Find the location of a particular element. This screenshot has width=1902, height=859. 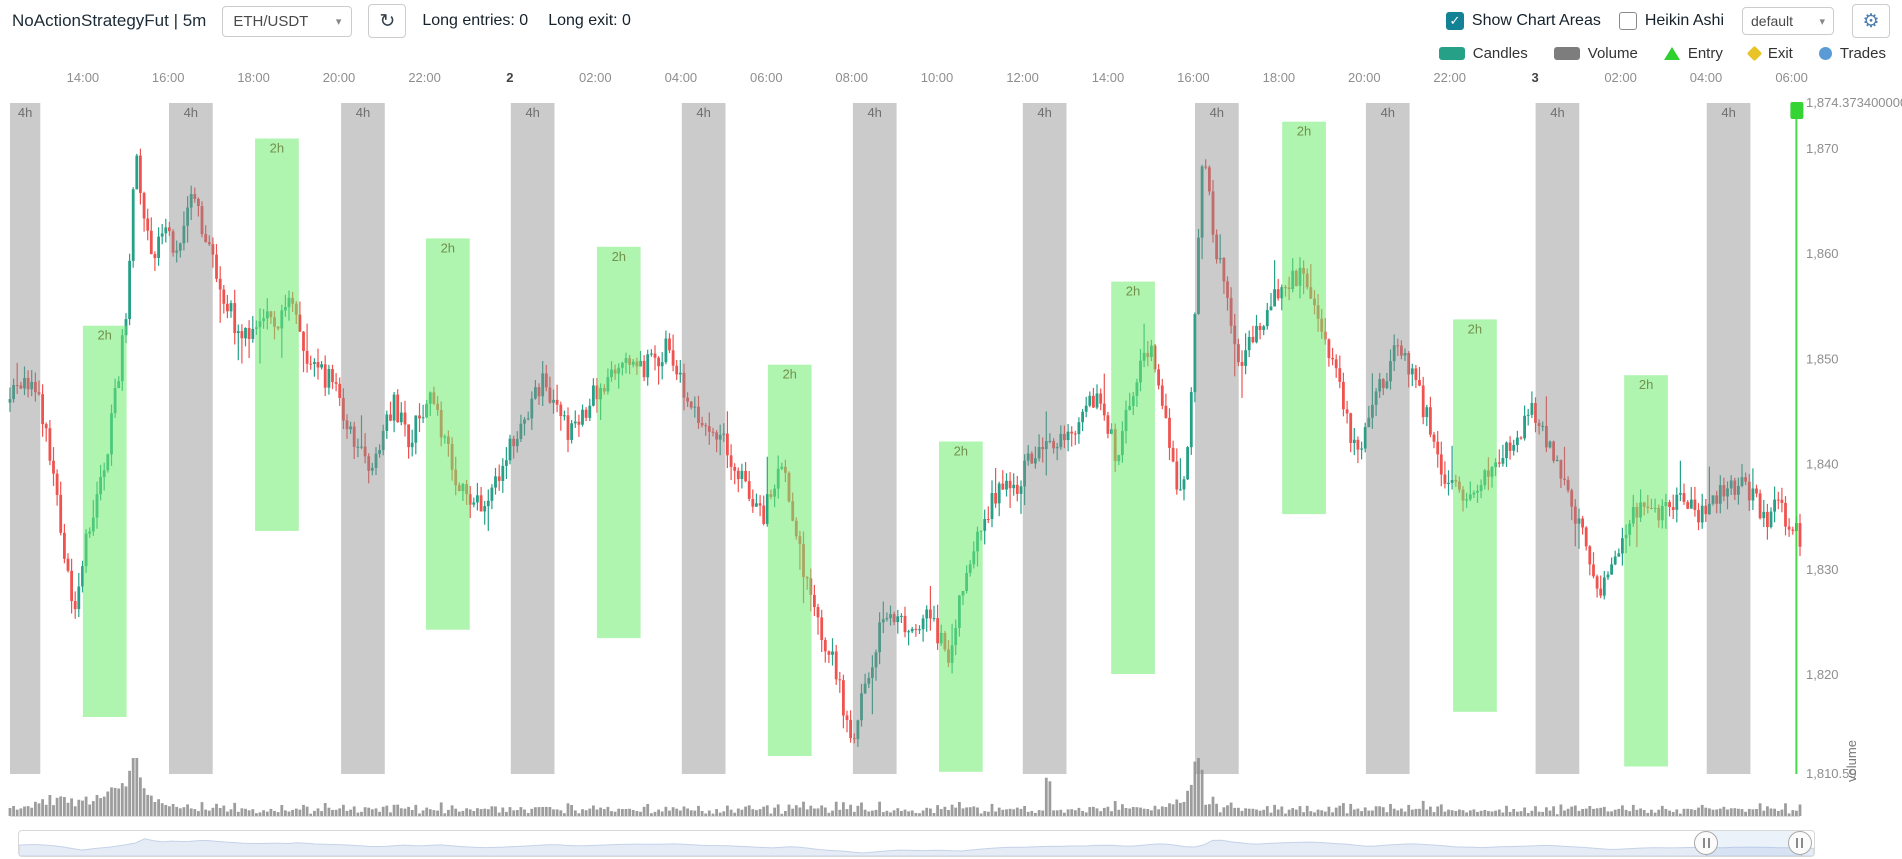

refresh-icon: ↻ is located at coordinates (387, 21).